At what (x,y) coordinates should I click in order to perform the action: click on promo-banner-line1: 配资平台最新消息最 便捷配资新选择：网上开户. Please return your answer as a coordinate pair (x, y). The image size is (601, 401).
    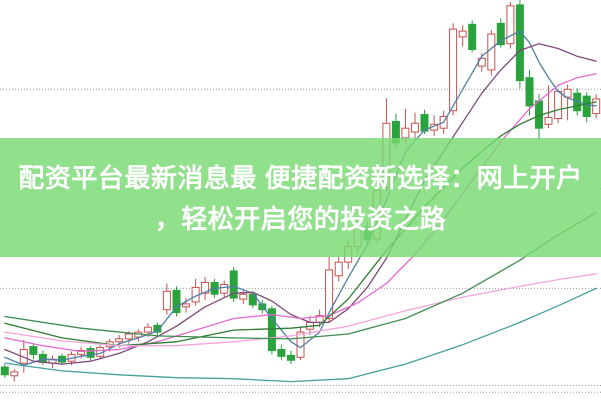
    Looking at the image, I should click on (300, 178).